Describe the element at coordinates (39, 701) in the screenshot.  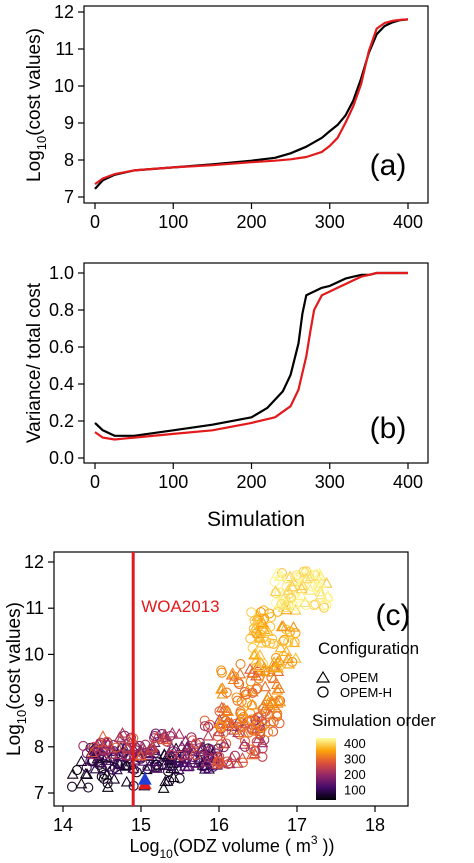
I see `y-tick-label: 9` at that location.